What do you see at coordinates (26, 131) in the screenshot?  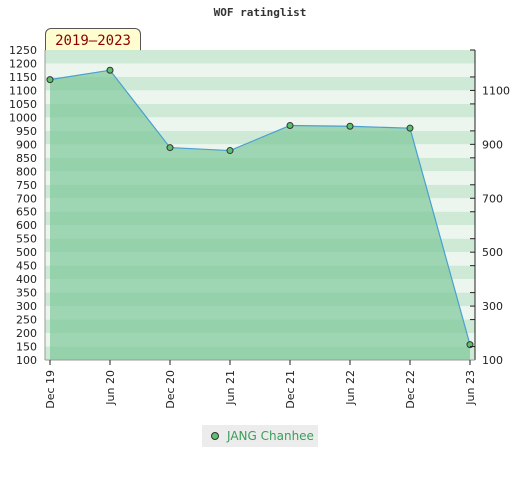 I see `left-tick-label: 950` at bounding box center [26, 131].